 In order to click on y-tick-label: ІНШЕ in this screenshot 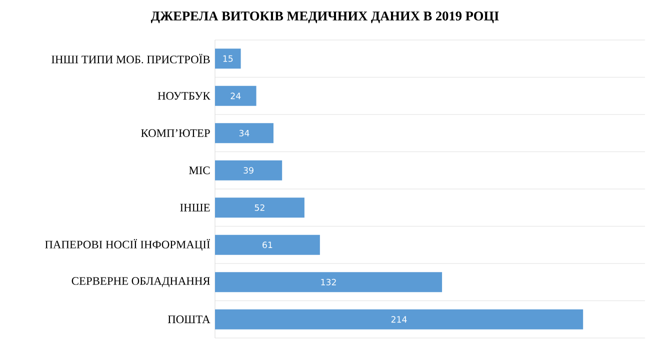, I will do `click(195, 208)`.